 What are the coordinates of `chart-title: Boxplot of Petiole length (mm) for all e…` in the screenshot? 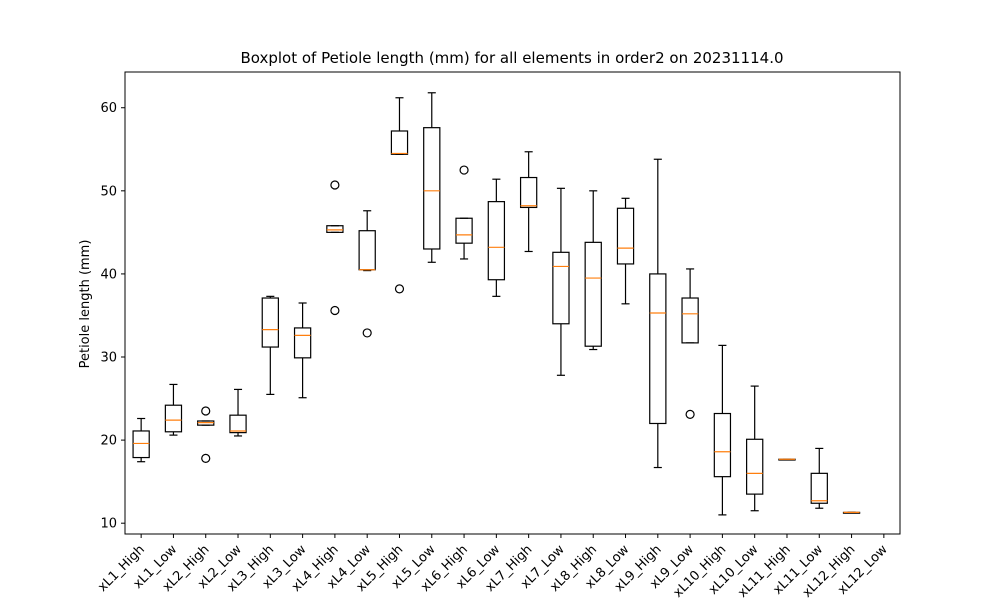 It's located at (511, 58).